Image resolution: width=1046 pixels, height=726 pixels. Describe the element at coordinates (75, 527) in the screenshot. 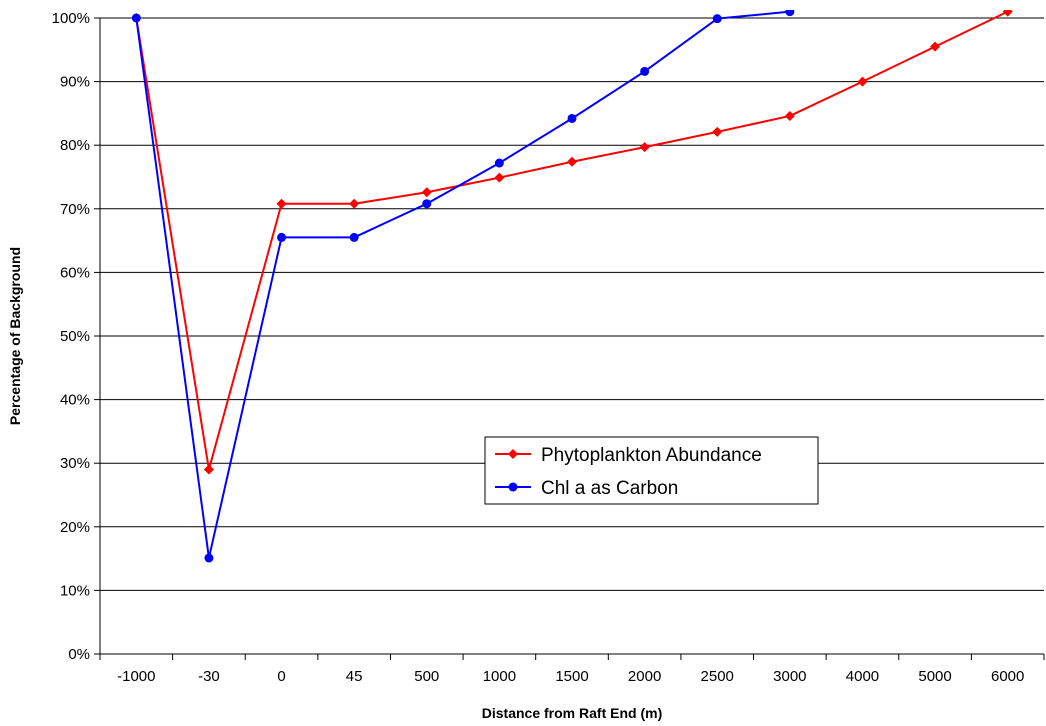

I see `y-tick-label: 20%` at that location.